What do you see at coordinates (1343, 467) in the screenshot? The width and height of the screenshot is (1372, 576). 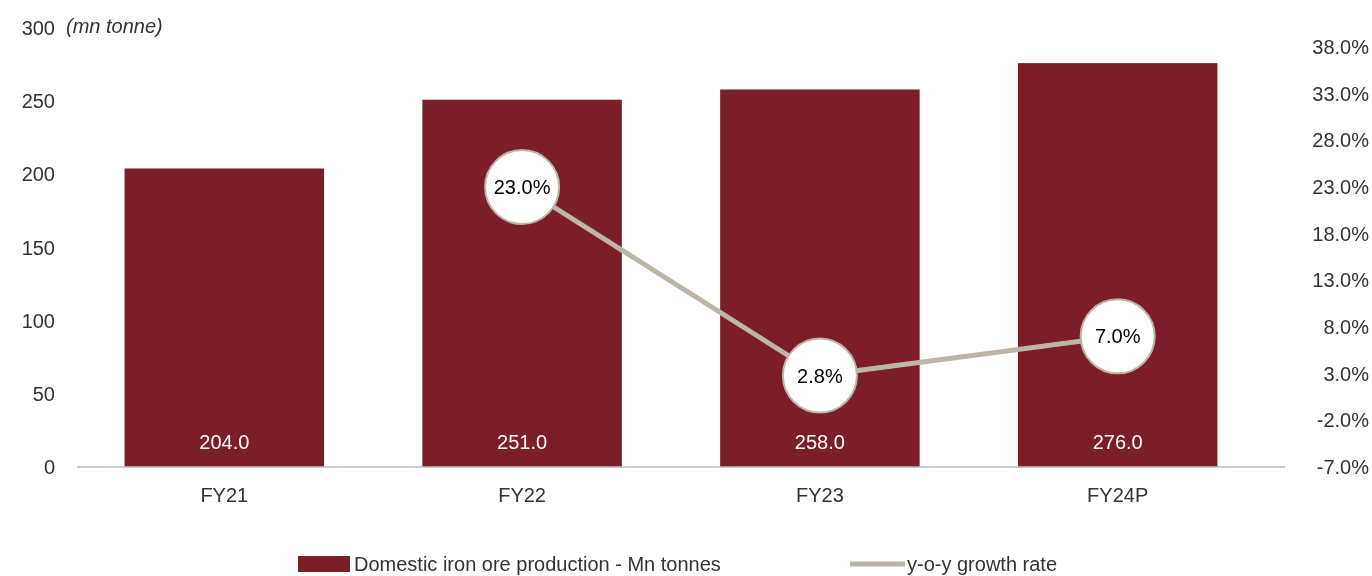 I see `y2-tick-label: -7.0%` at bounding box center [1343, 467].